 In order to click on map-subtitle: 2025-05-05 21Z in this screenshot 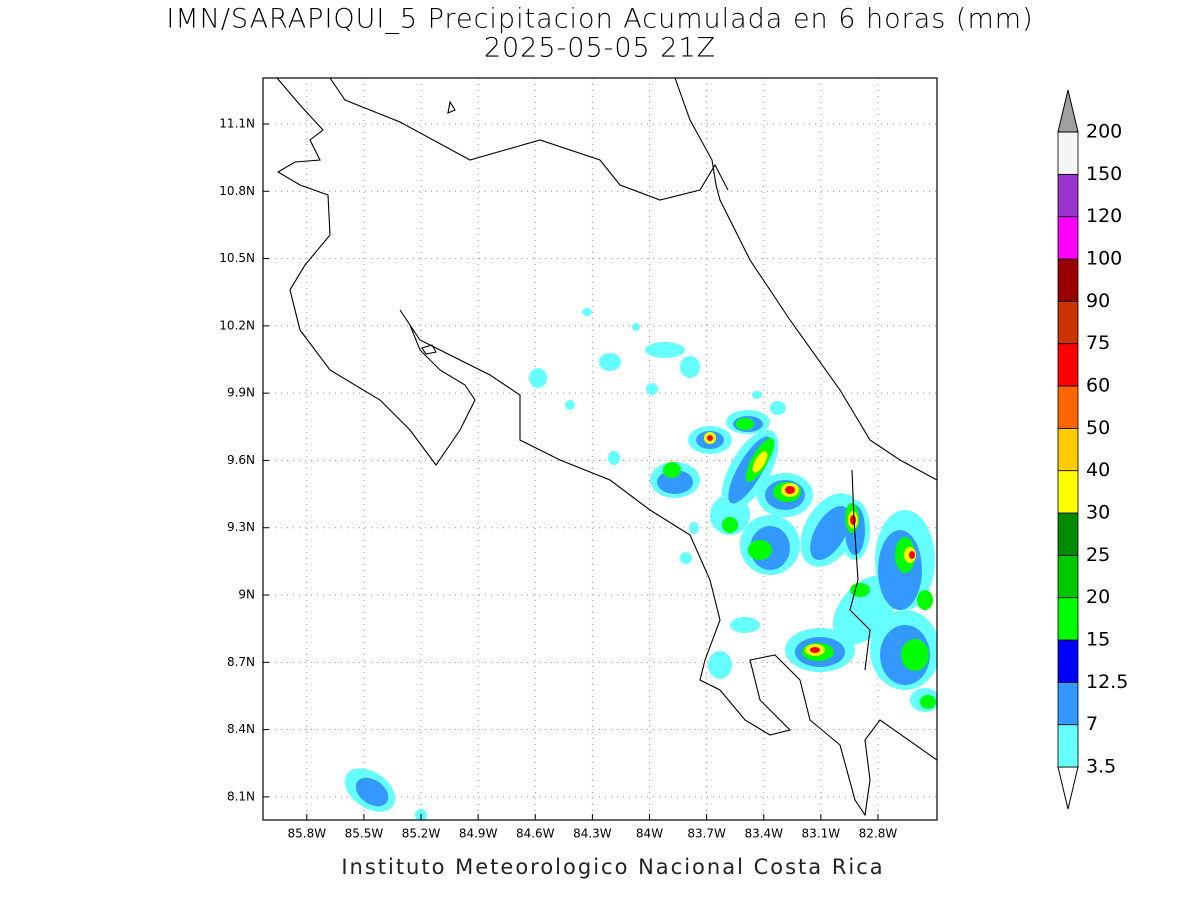, I will do `click(600, 48)`.